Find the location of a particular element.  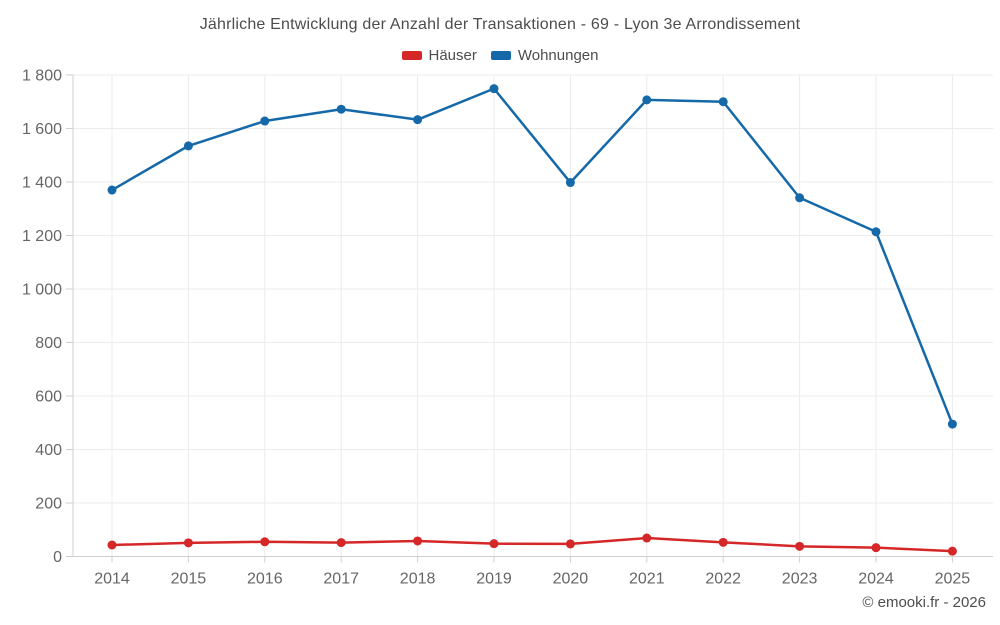

data-point-haeuser-2021 is located at coordinates (647, 538).